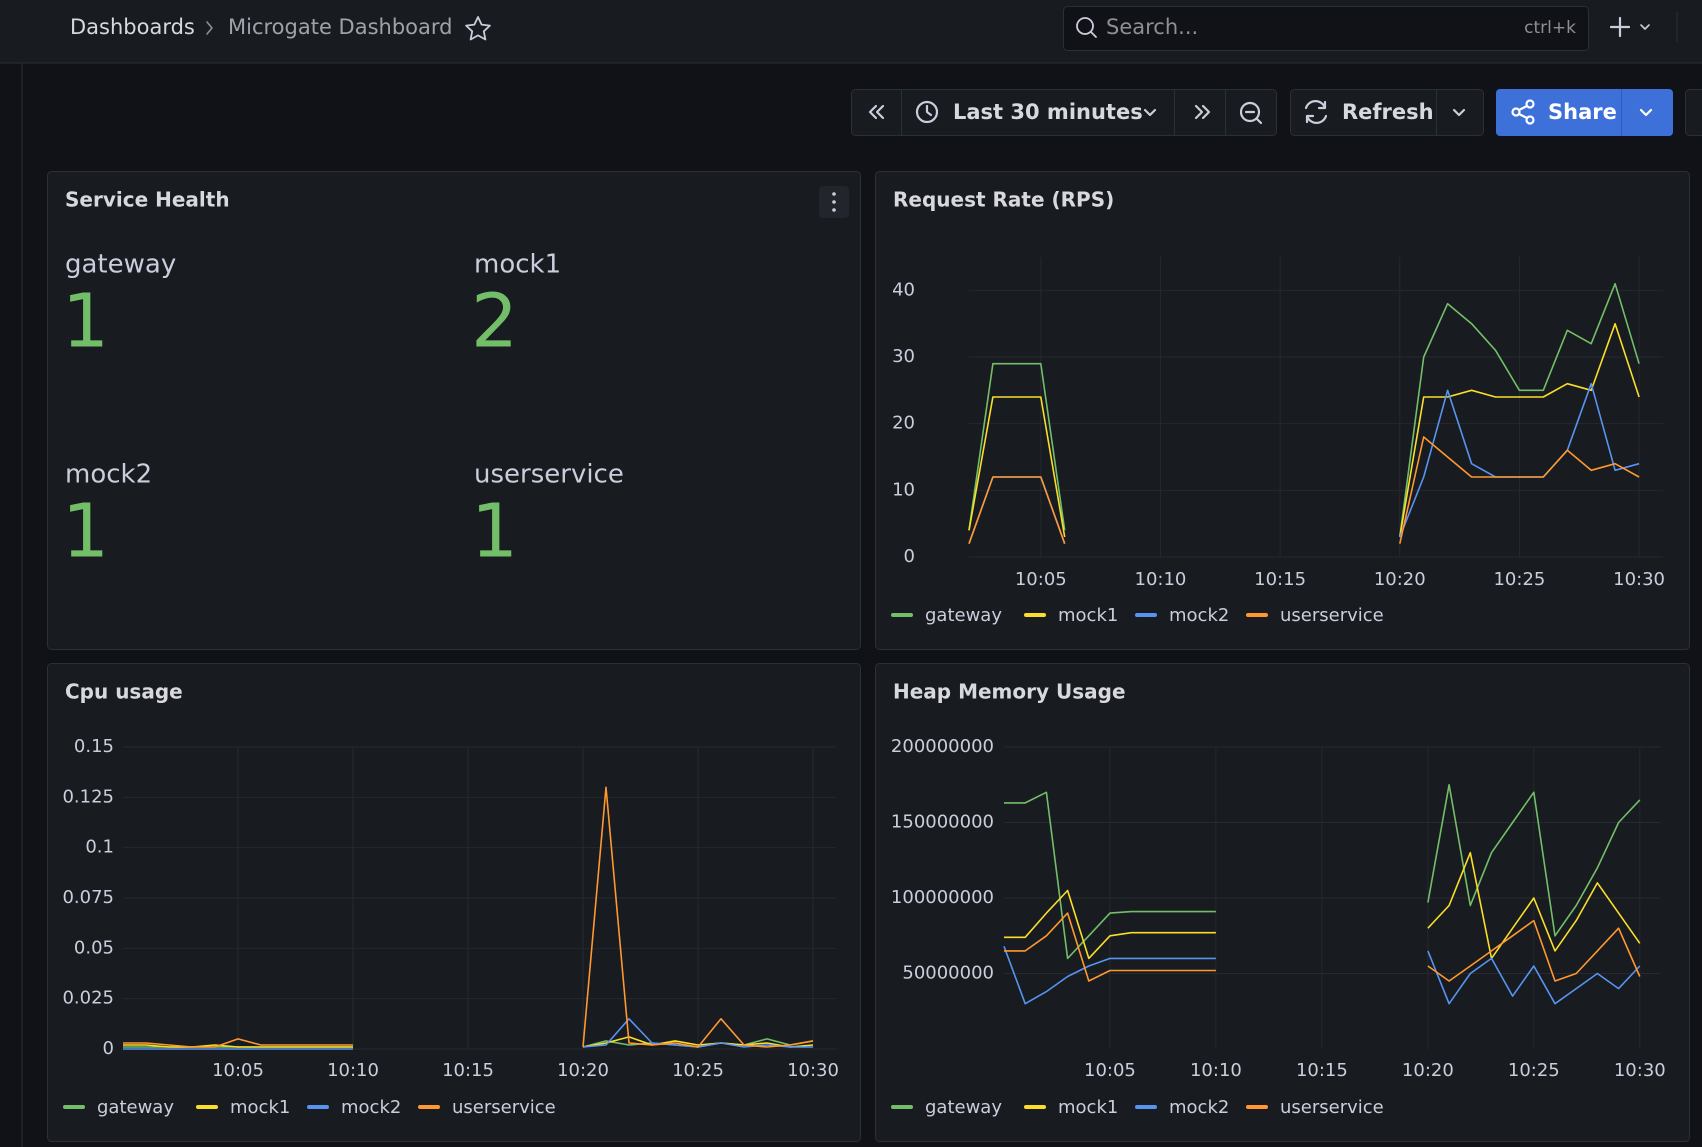  Describe the element at coordinates (1523, 112) in the screenshot. I see `share-icon` at that location.